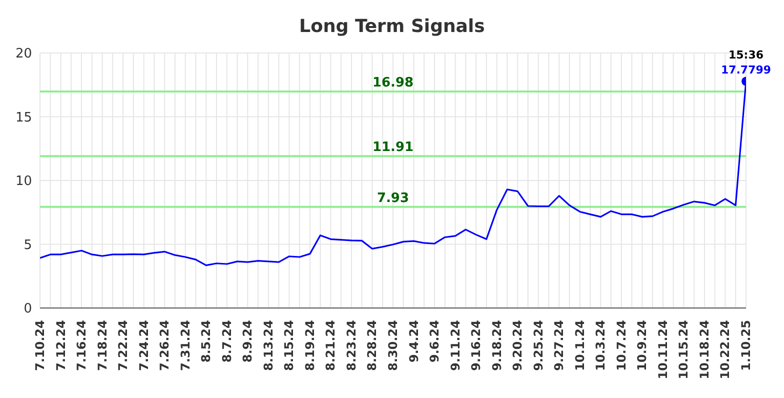  Describe the element at coordinates (746, 55) in the screenshot. I see `annotation: 15:36` at that location.